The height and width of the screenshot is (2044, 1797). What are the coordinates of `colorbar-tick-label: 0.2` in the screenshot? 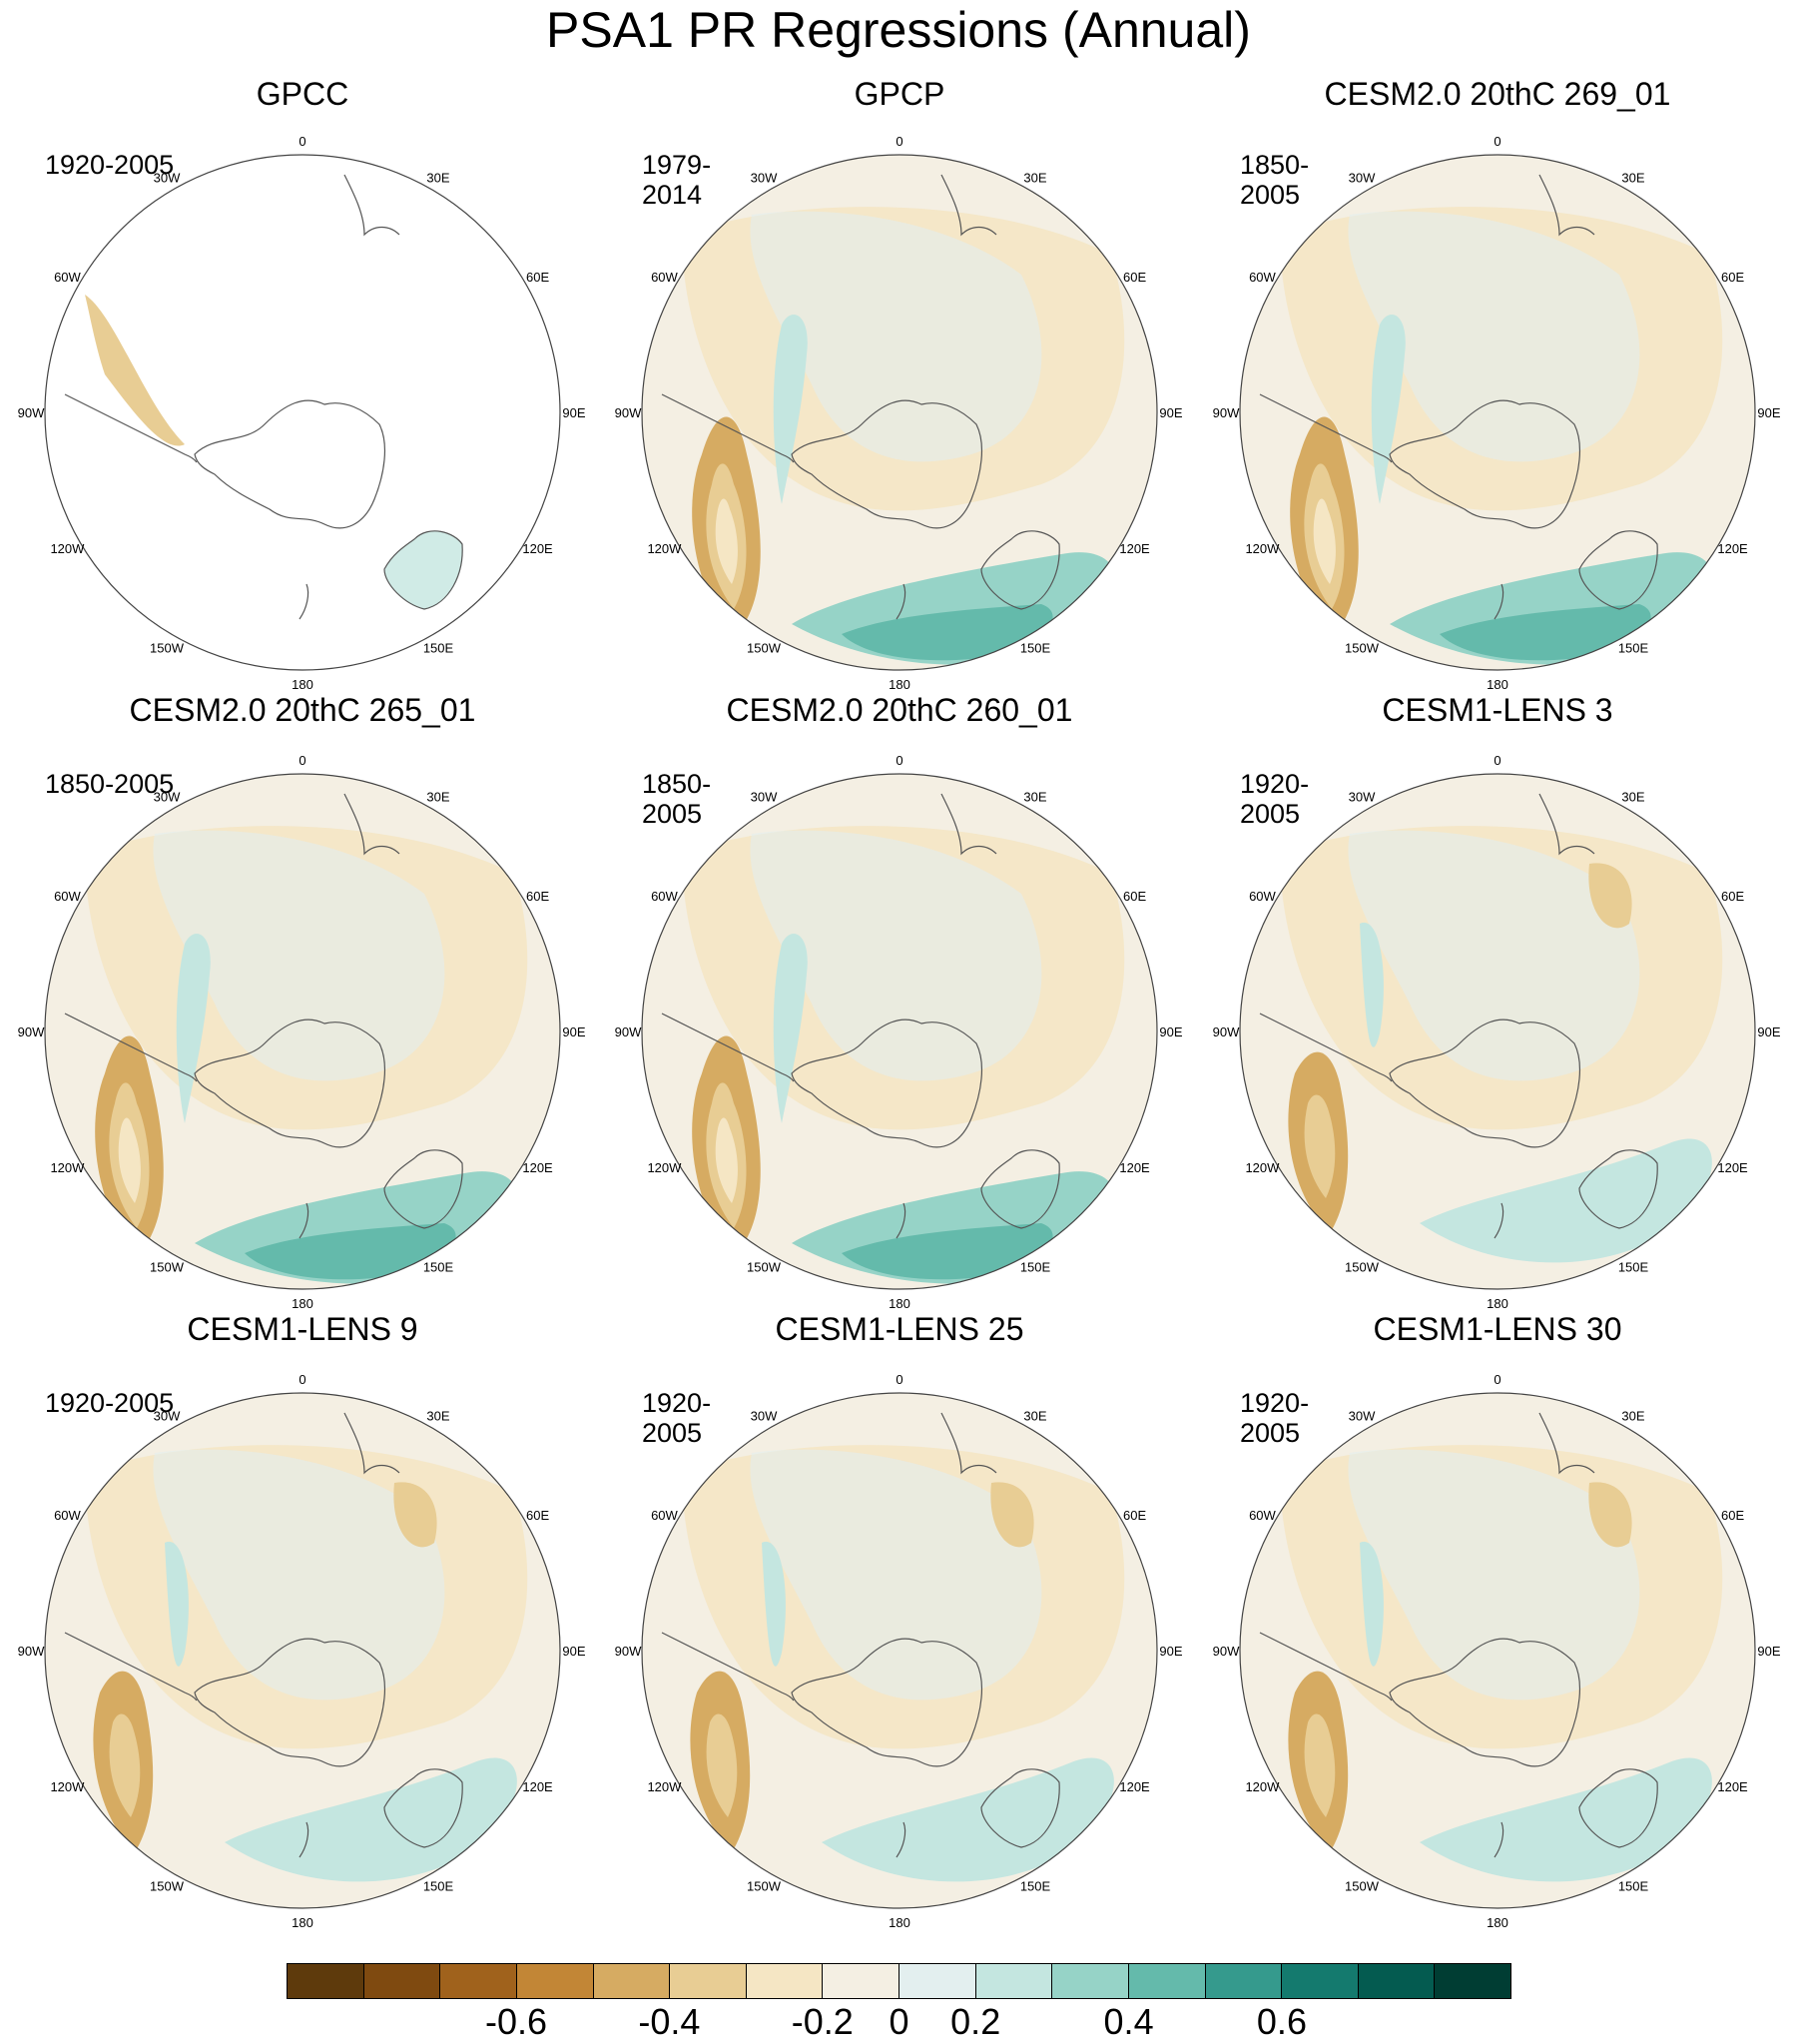 It's located at (975, 2021).